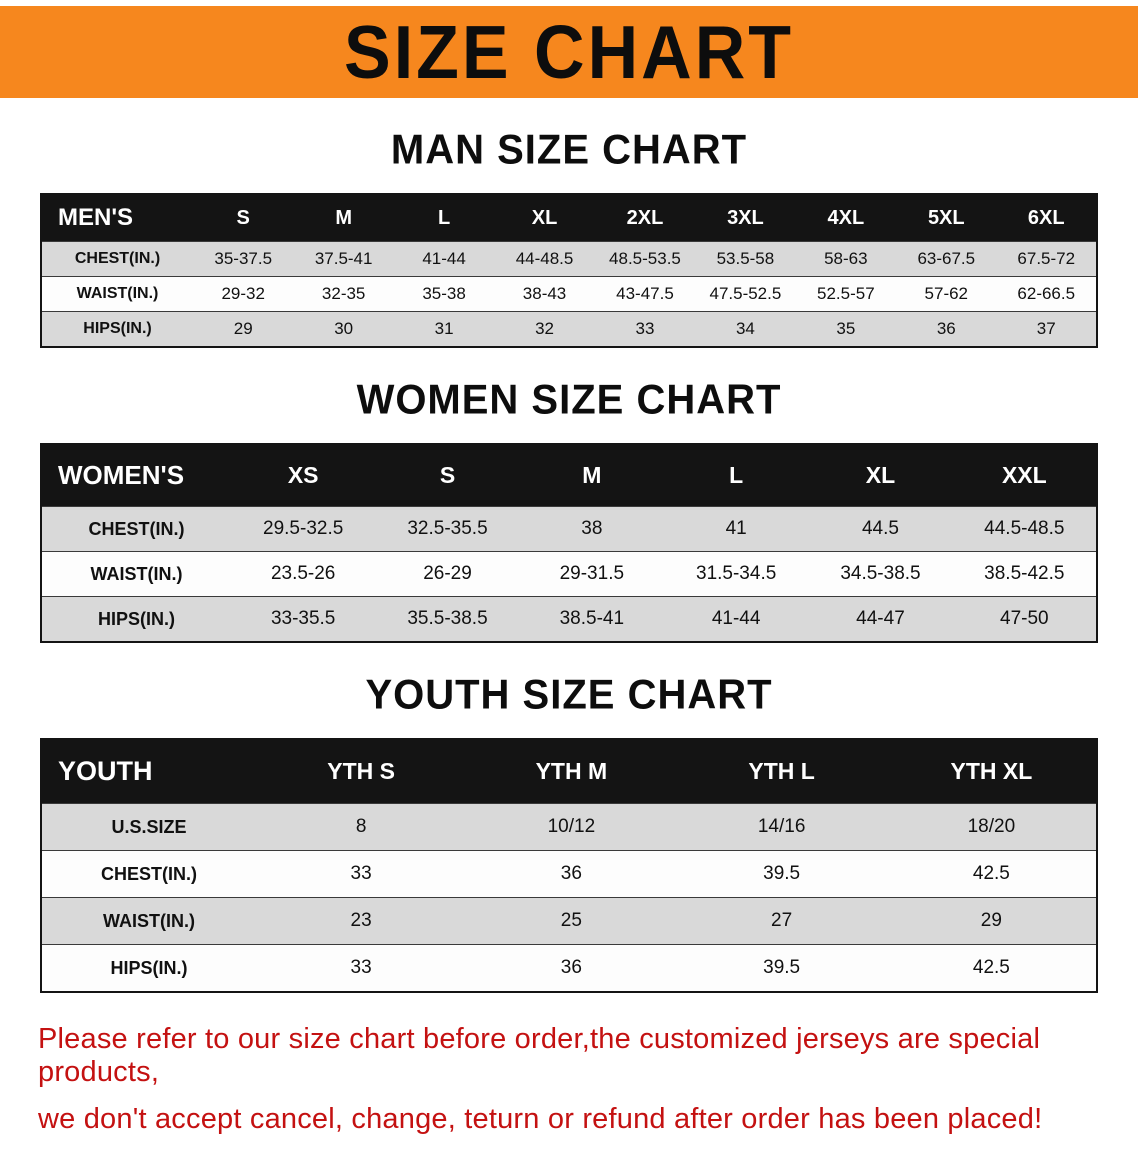 This screenshot has width=1138, height=1174. What do you see at coordinates (946, 259) in the screenshot?
I see `size-value-cell: 63-67.5` at bounding box center [946, 259].